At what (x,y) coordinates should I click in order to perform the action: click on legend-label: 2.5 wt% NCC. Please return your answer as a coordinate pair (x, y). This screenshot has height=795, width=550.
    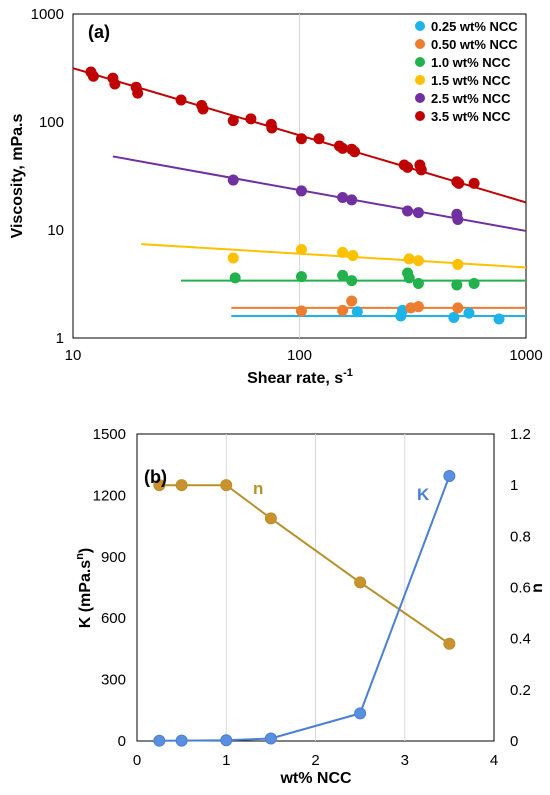
    Looking at the image, I should click on (471, 98).